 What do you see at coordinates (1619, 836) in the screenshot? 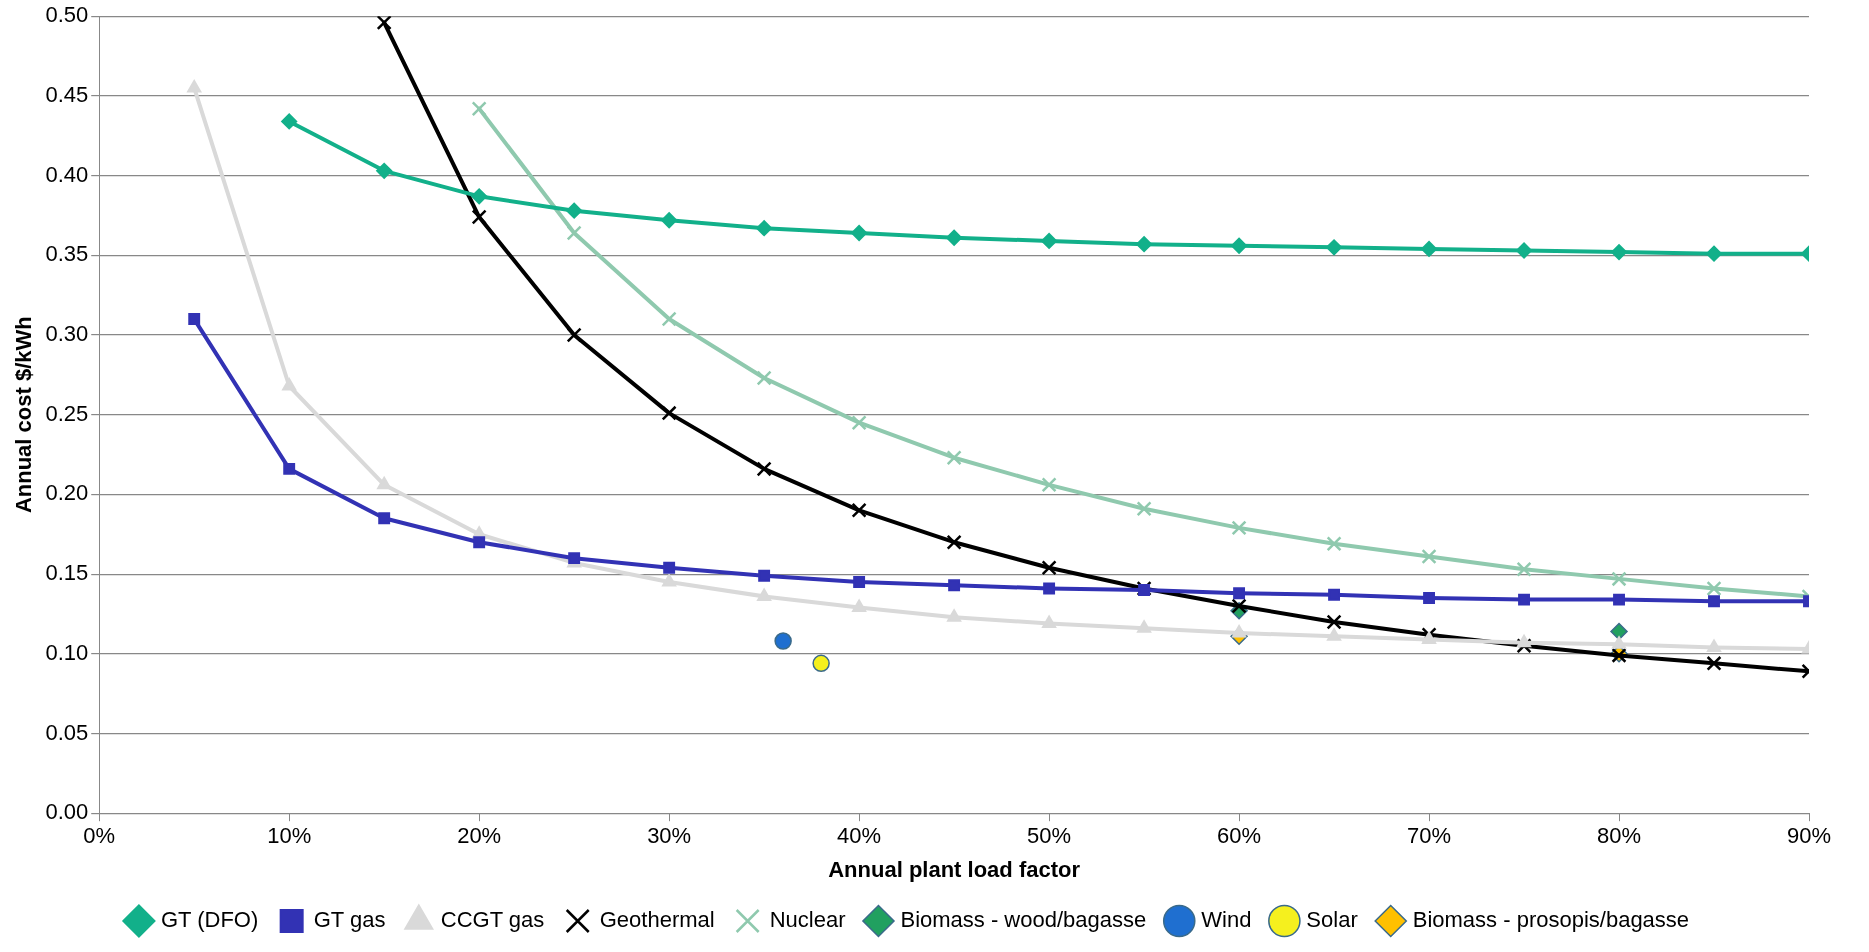
I see `x-tick-label: 80%` at bounding box center [1619, 836].